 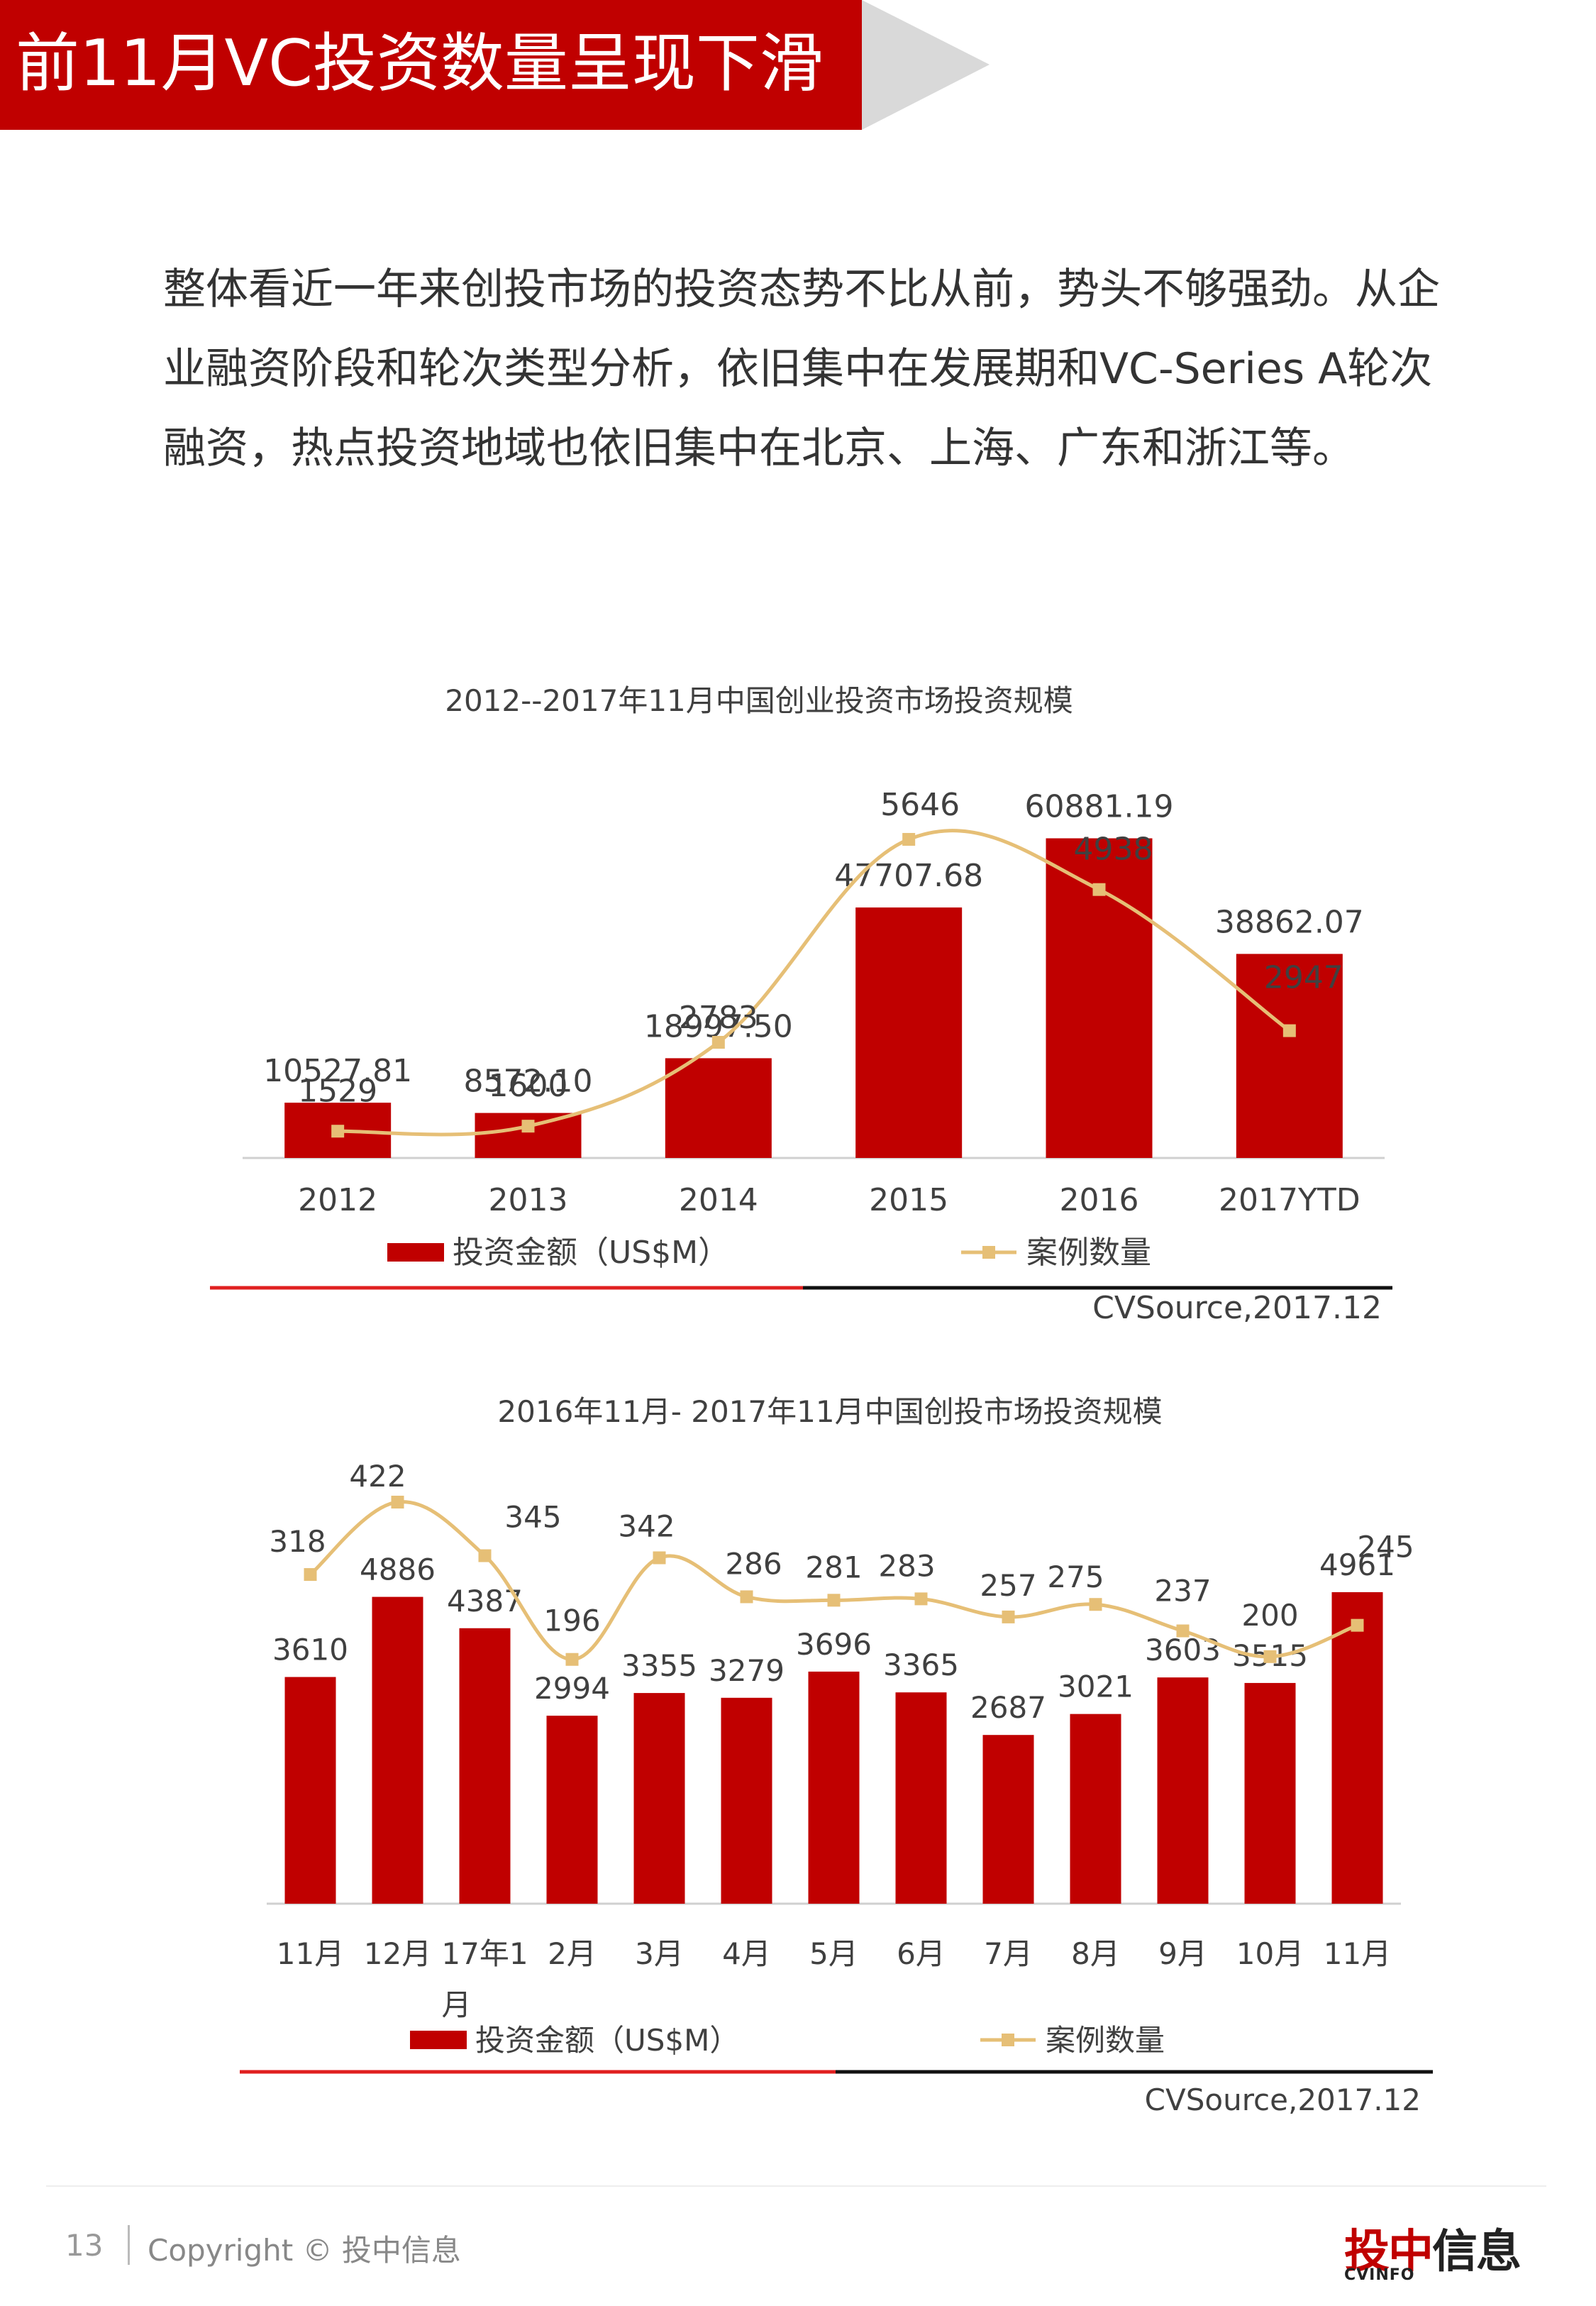 I want to click on page-title: 前11月VC投资数量呈现下滑, so click(x=420, y=64).